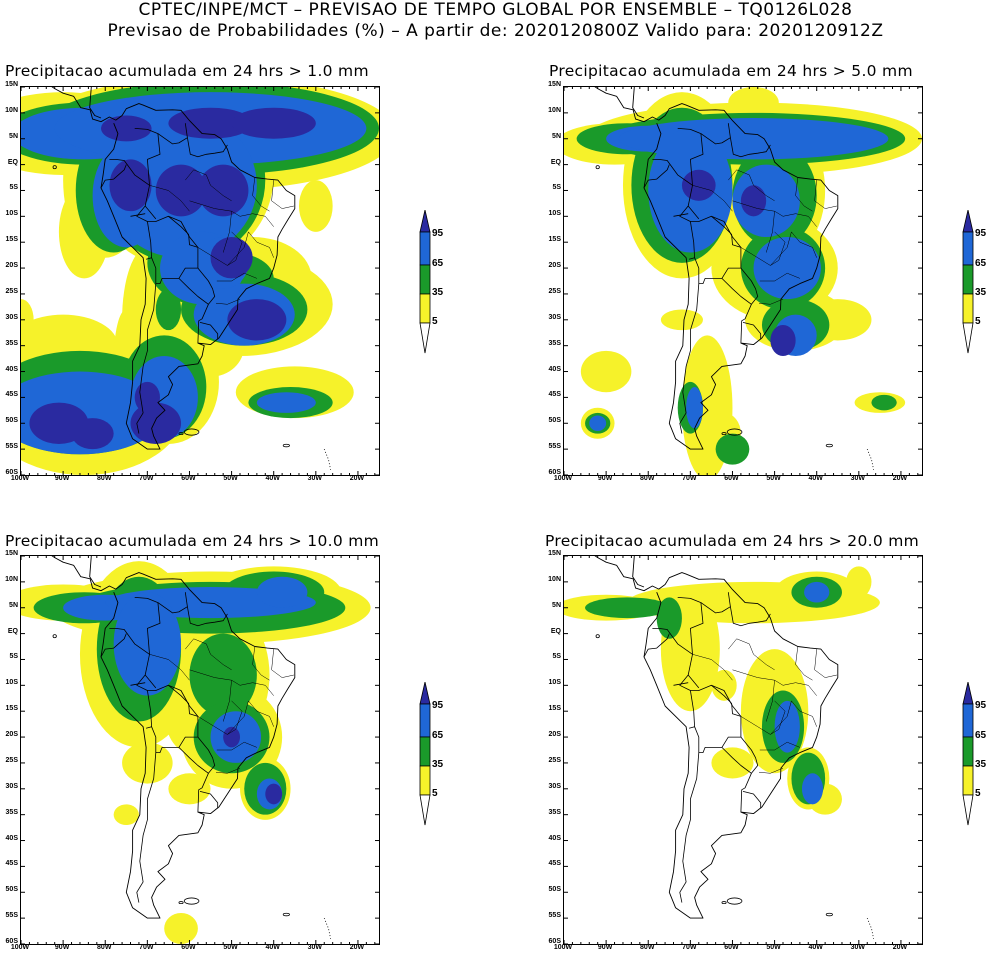 The image size is (991, 957). I want to click on lat-label: 5S, so click(13, 657).